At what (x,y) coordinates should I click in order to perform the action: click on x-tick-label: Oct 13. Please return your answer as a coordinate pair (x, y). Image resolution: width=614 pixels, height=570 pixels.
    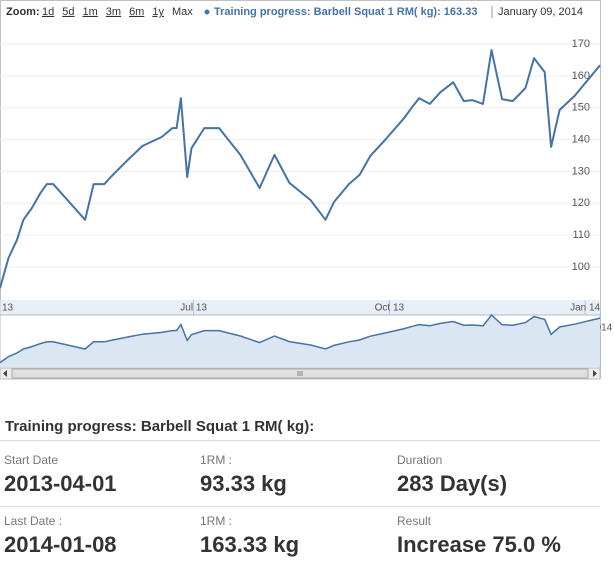
    Looking at the image, I should click on (390, 308).